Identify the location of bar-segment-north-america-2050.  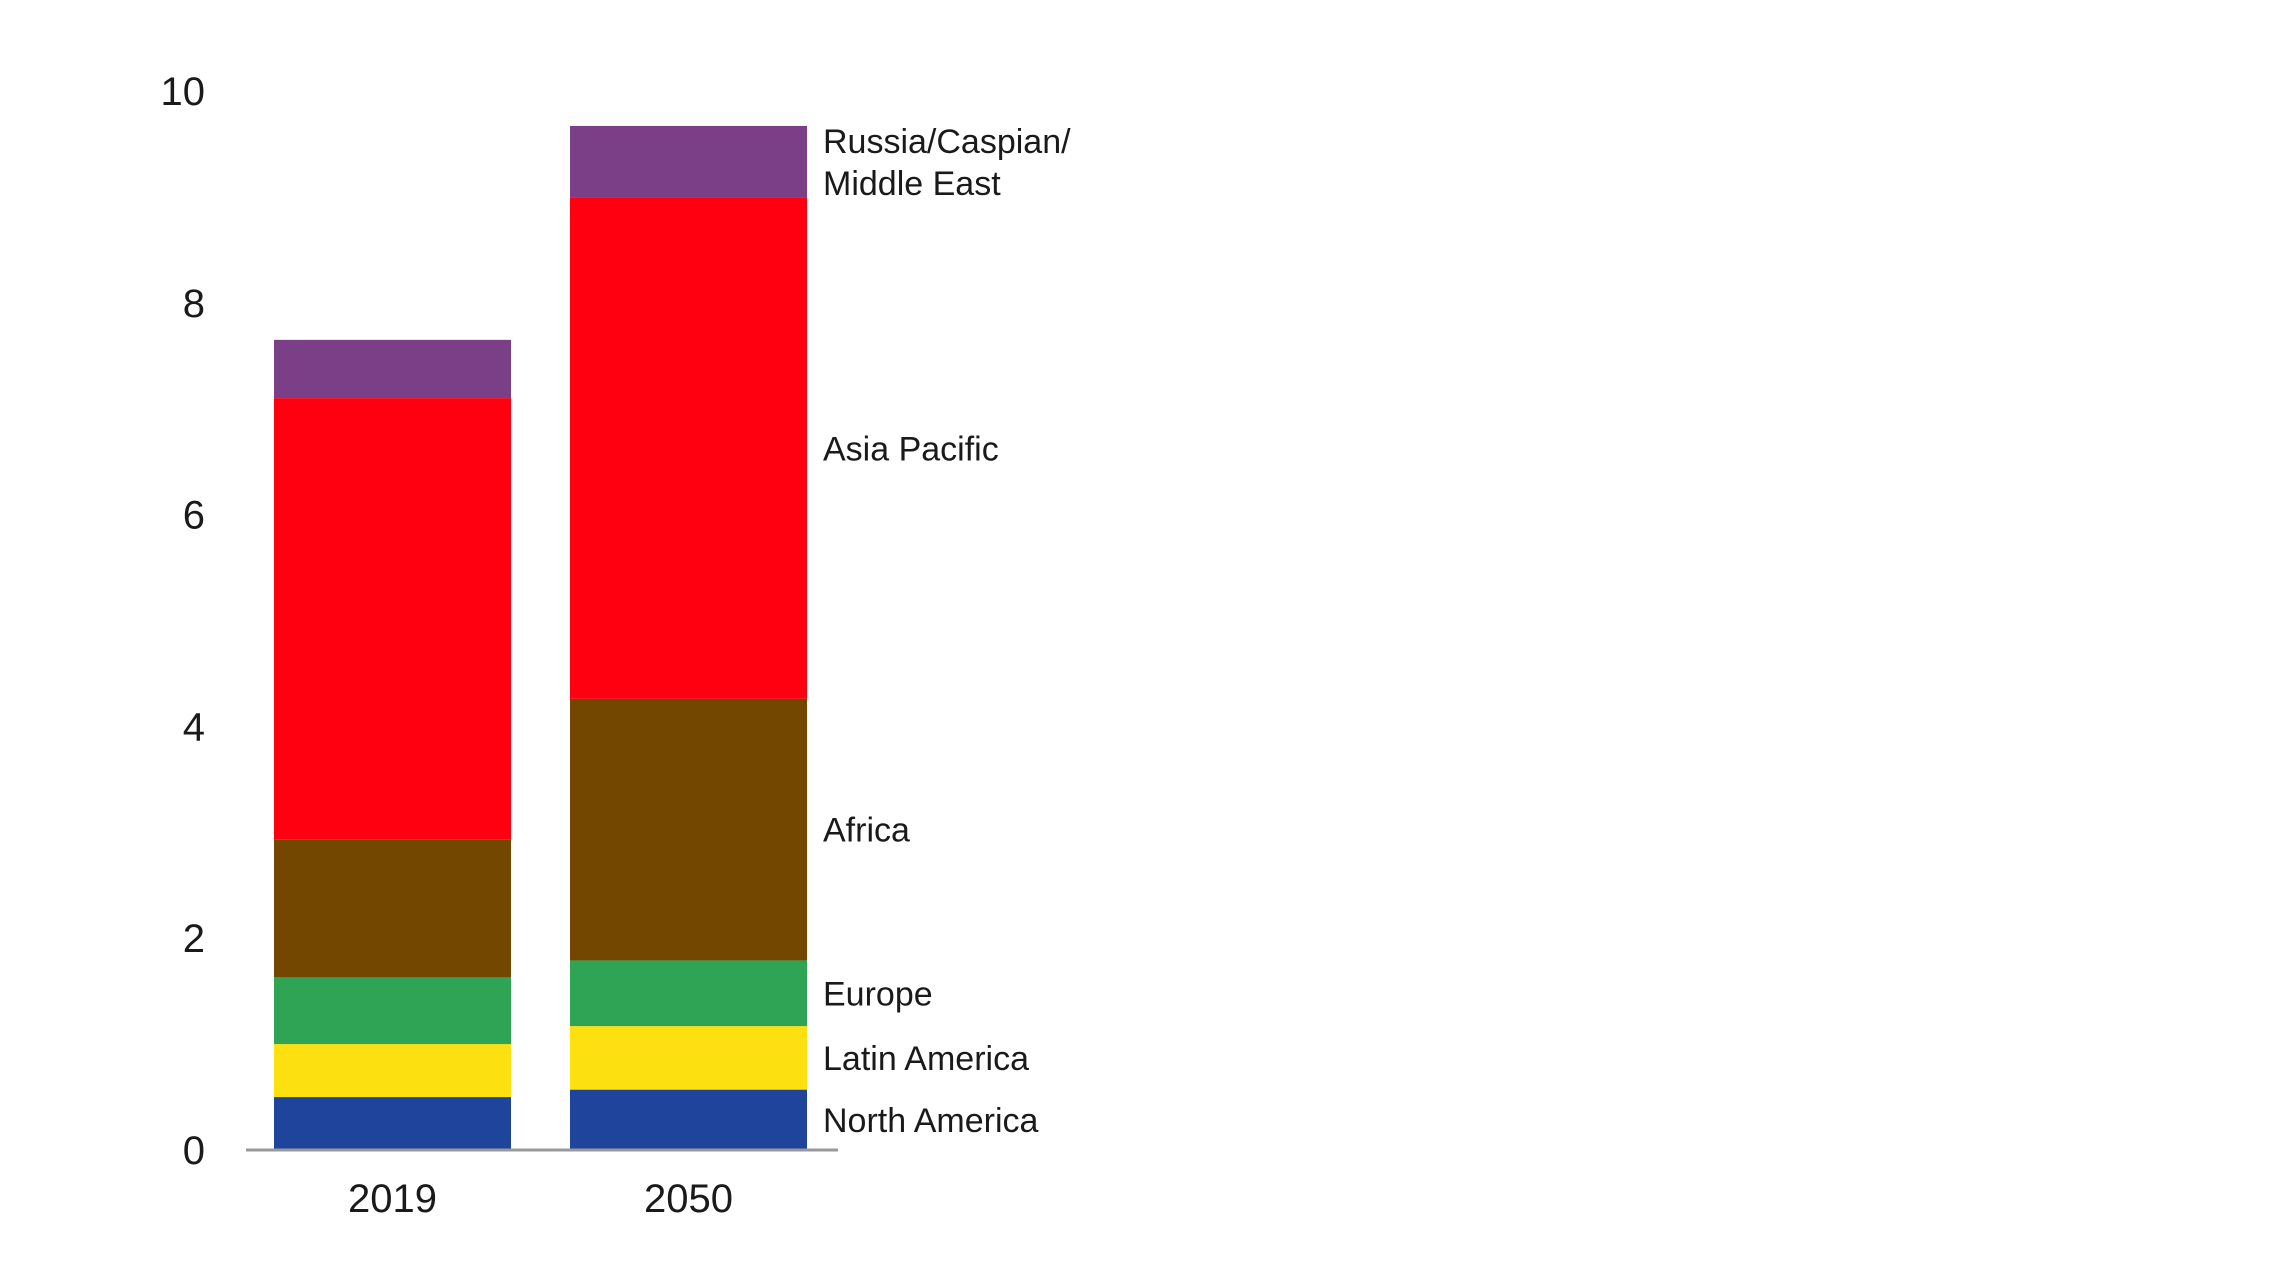
(688, 1119).